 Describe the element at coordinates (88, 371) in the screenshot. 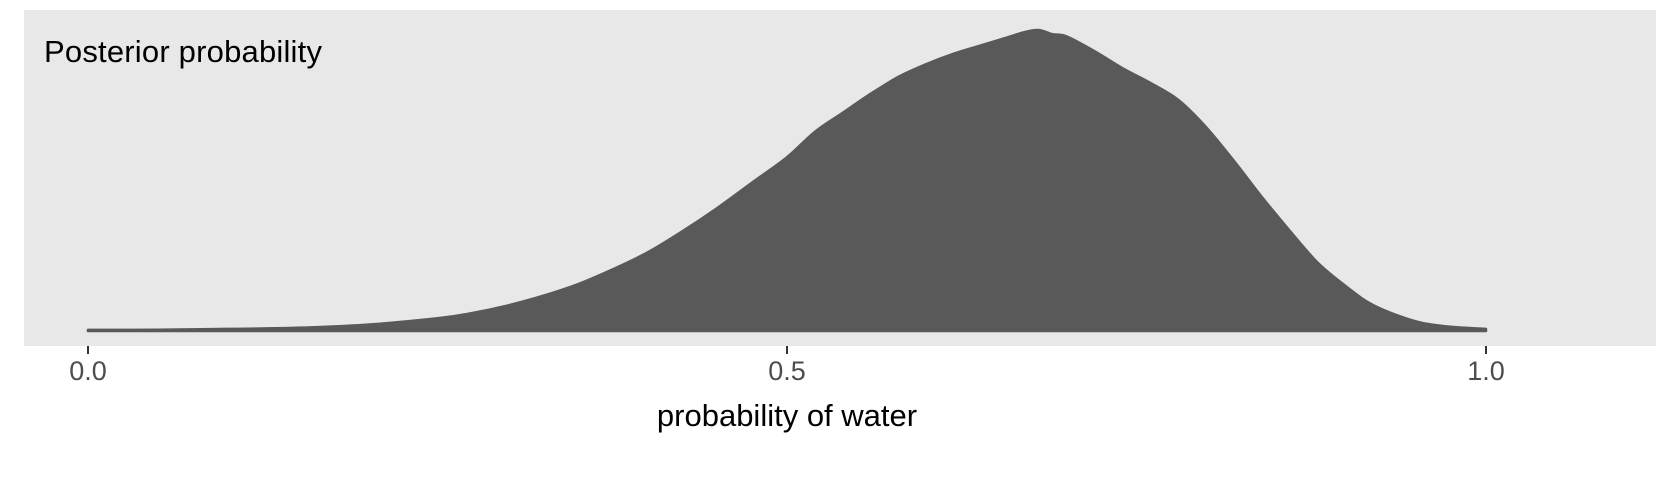

I see `x-tick-label: 0.0` at that location.